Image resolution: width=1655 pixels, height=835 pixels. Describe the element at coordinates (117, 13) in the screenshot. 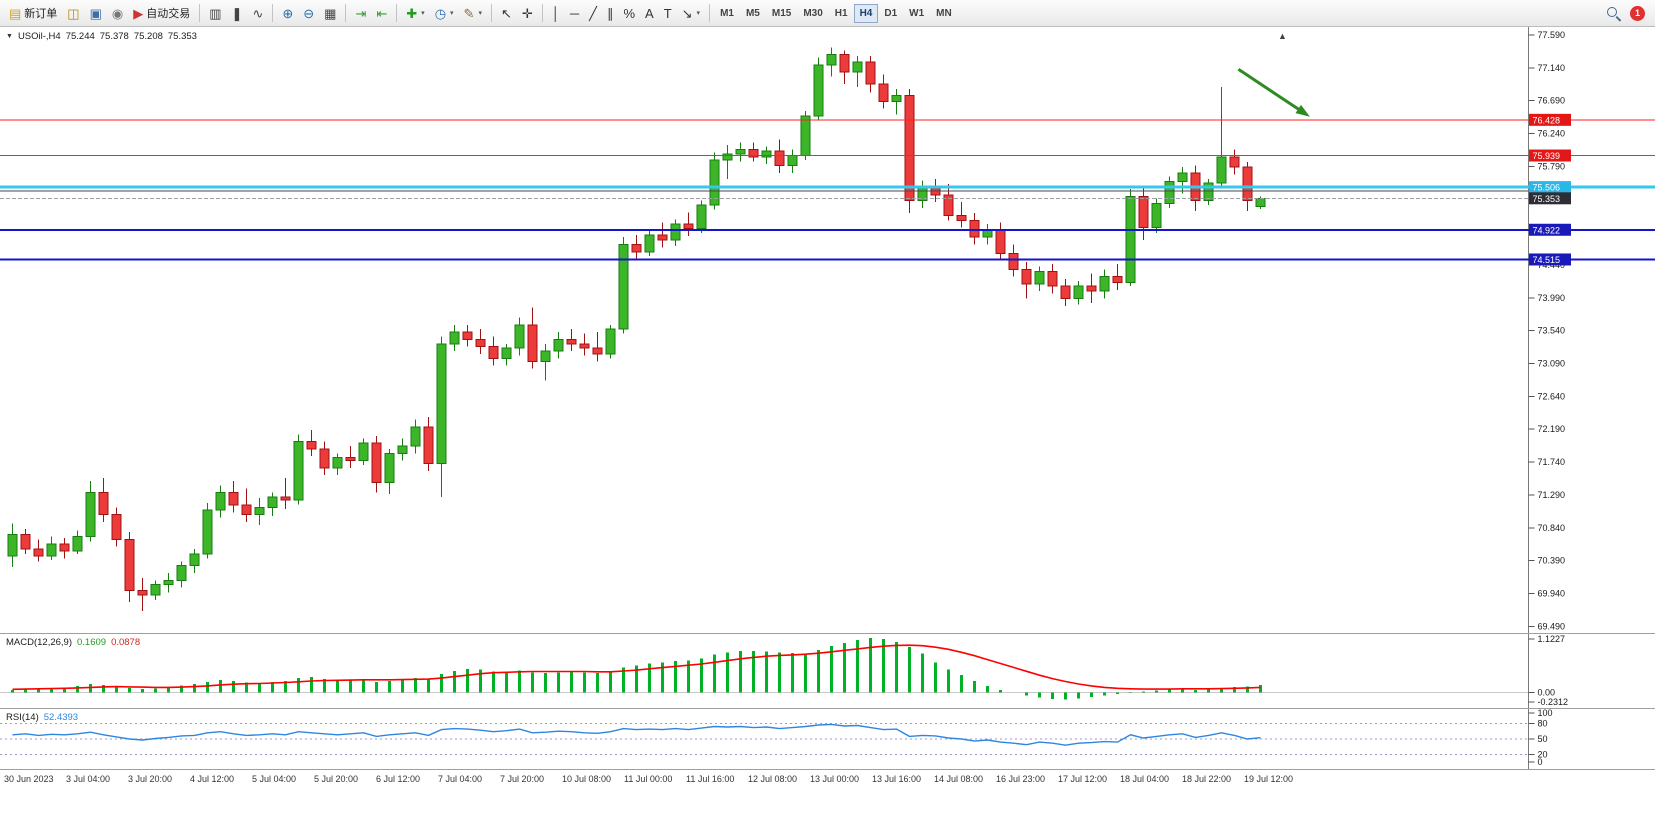

I see `refresh-button: ◉` at that location.